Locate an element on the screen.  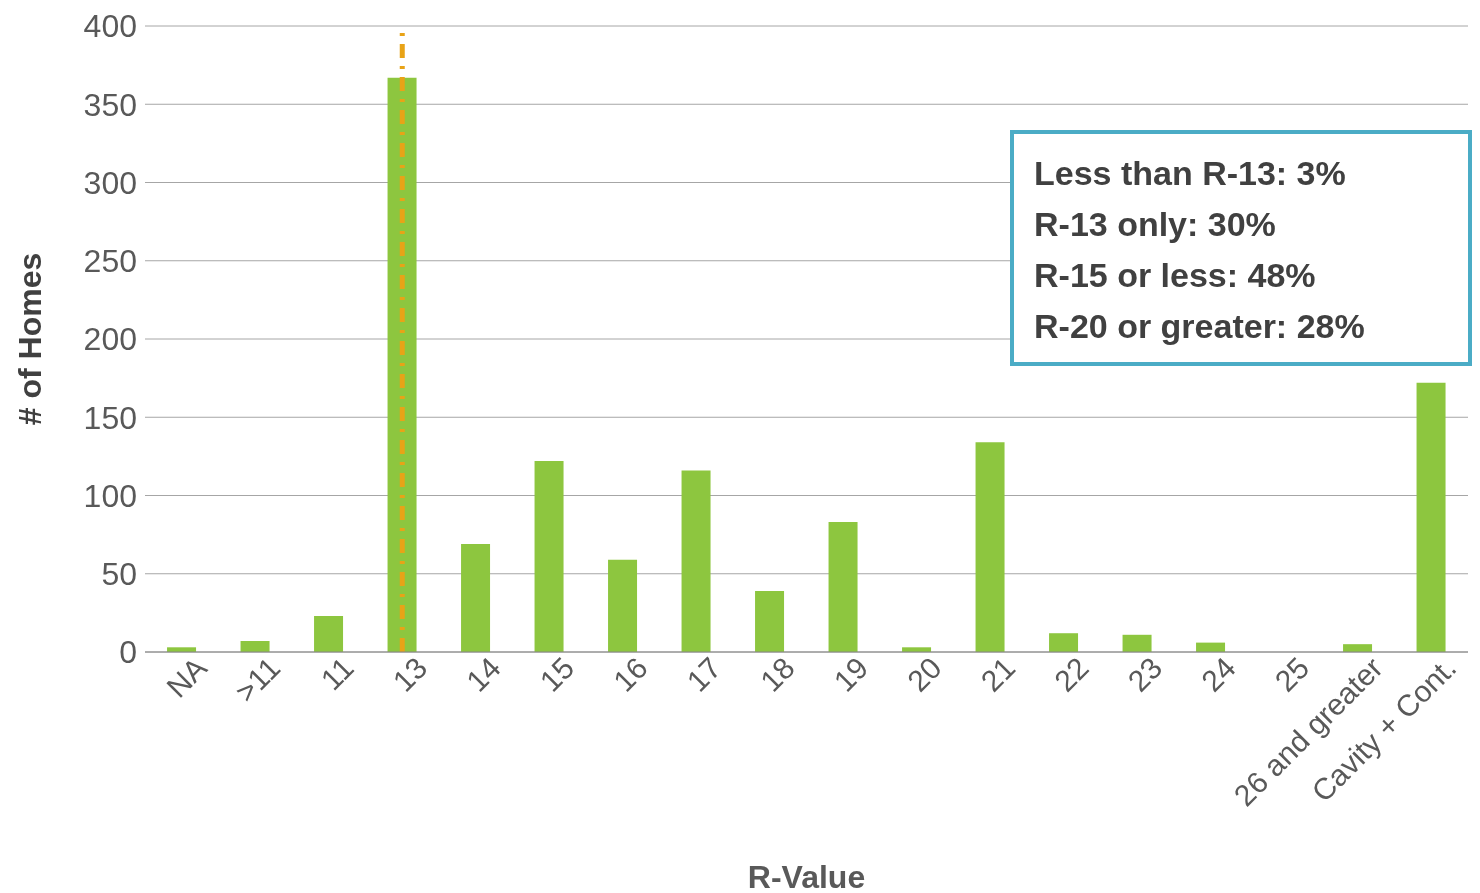
y-tick-label: 250 is located at coordinates (110, 261).